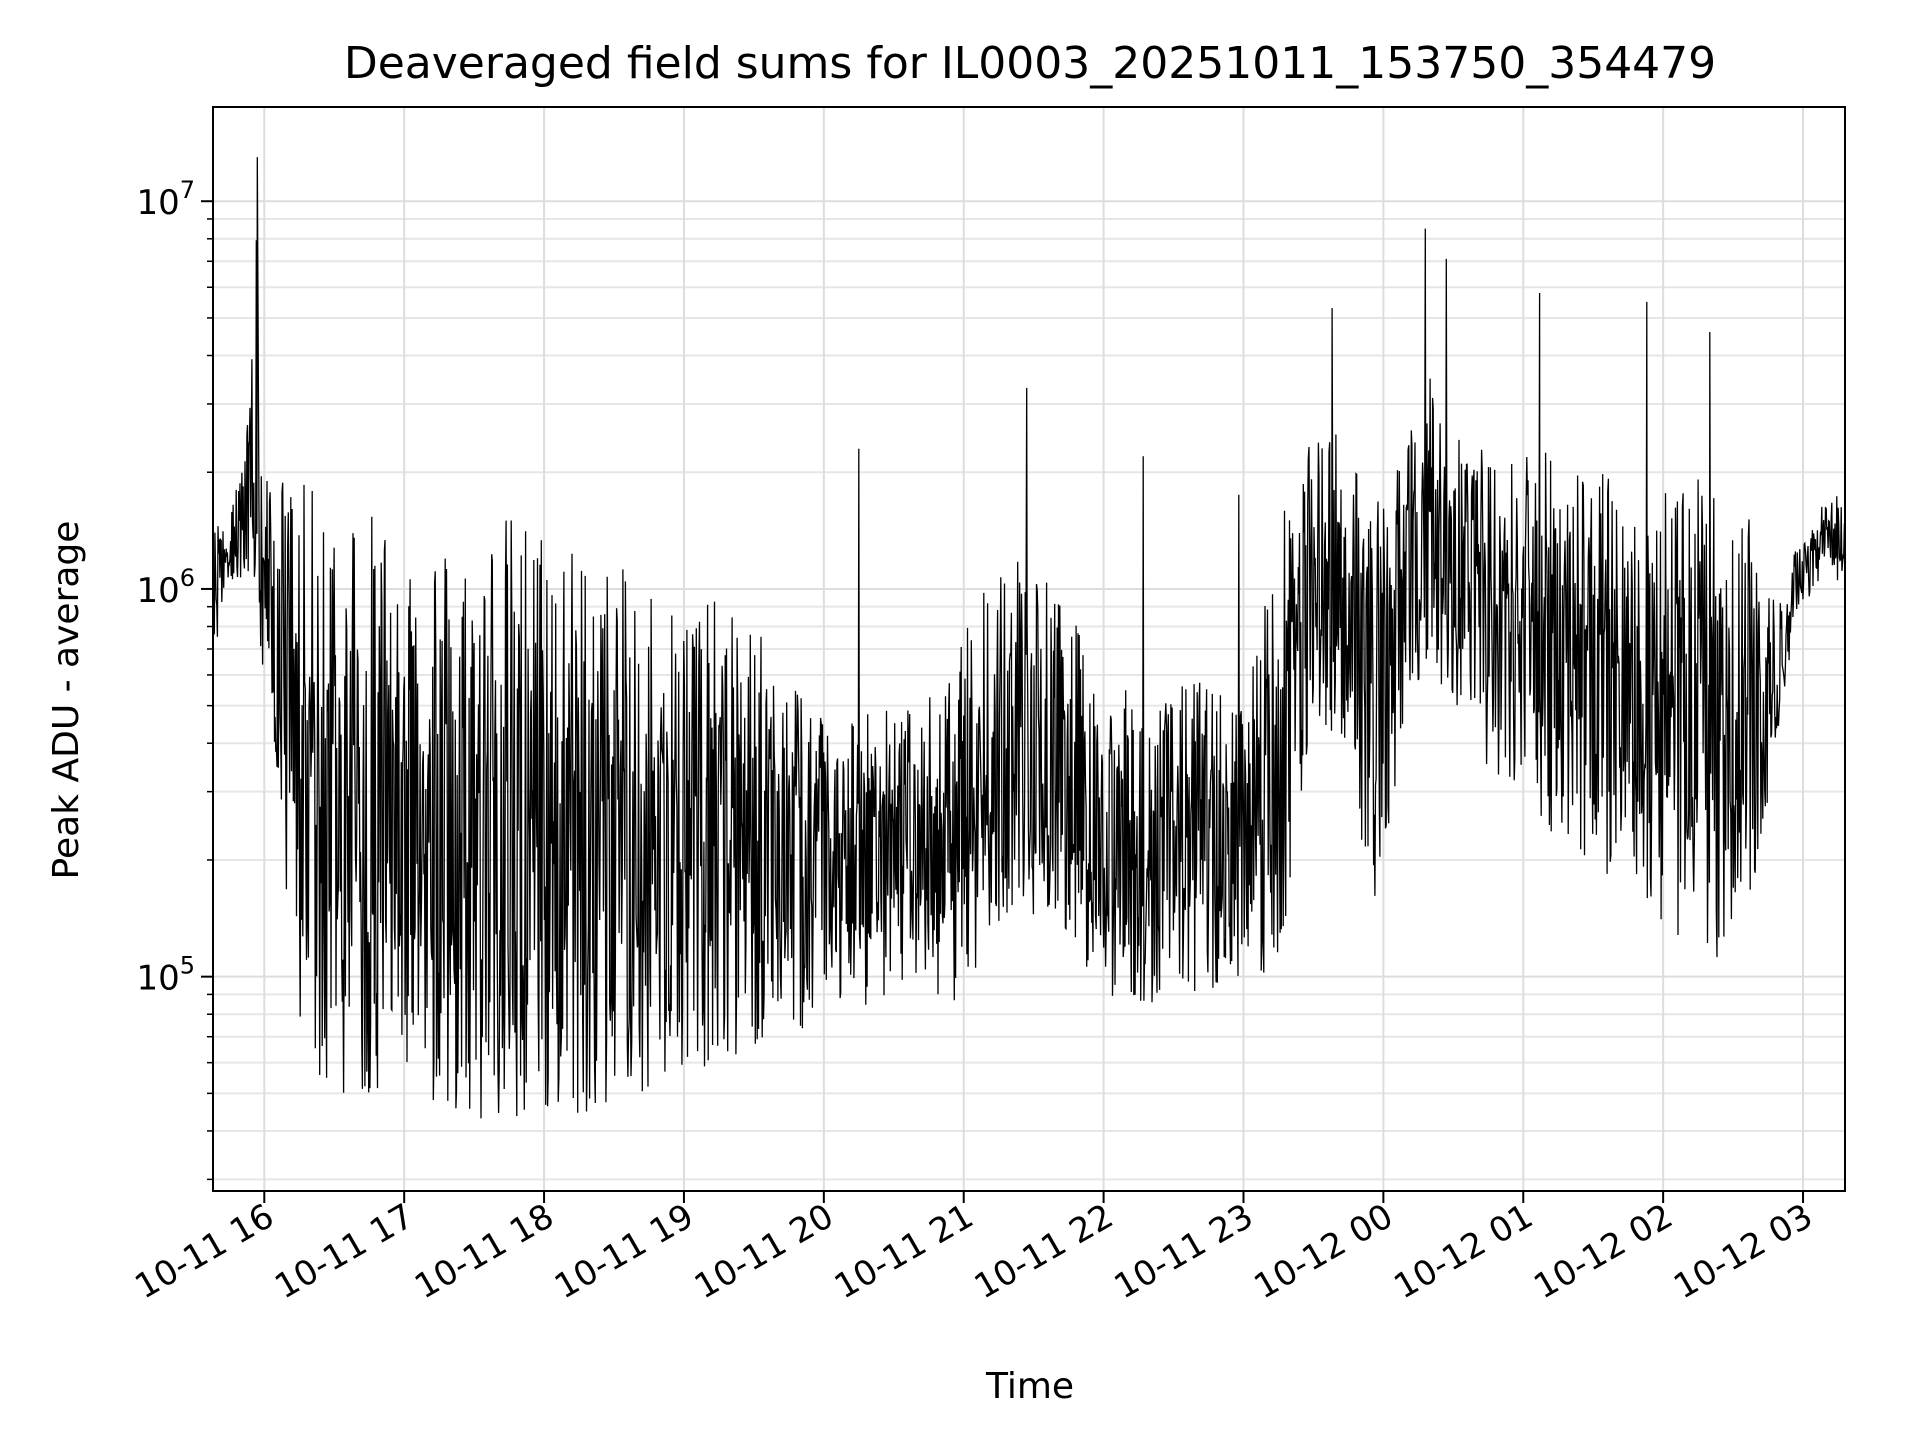  I want to click on y-axis-label: Peak ADU - average, so click(66, 700).